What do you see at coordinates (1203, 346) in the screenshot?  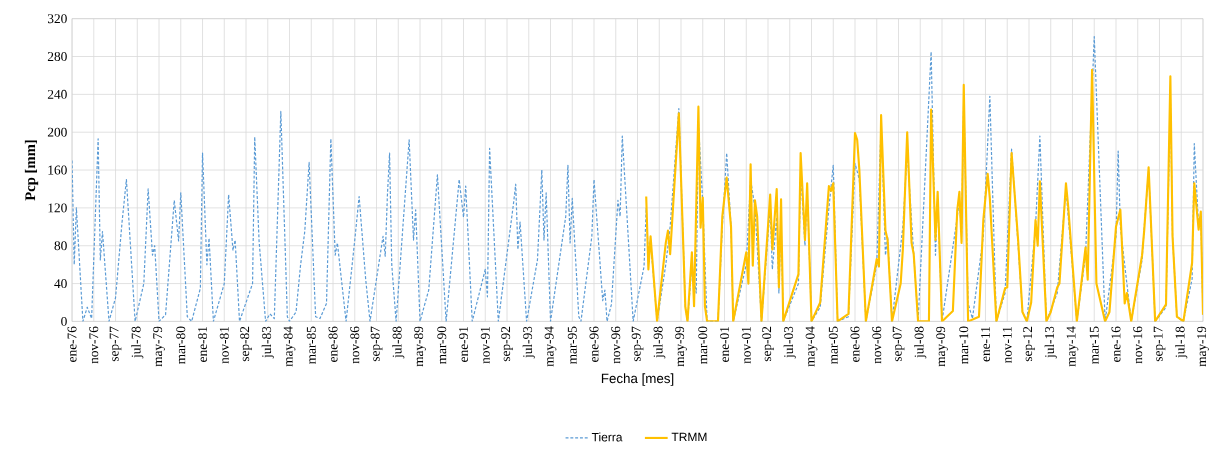 I see `x-tick-label: may-19` at bounding box center [1203, 346].